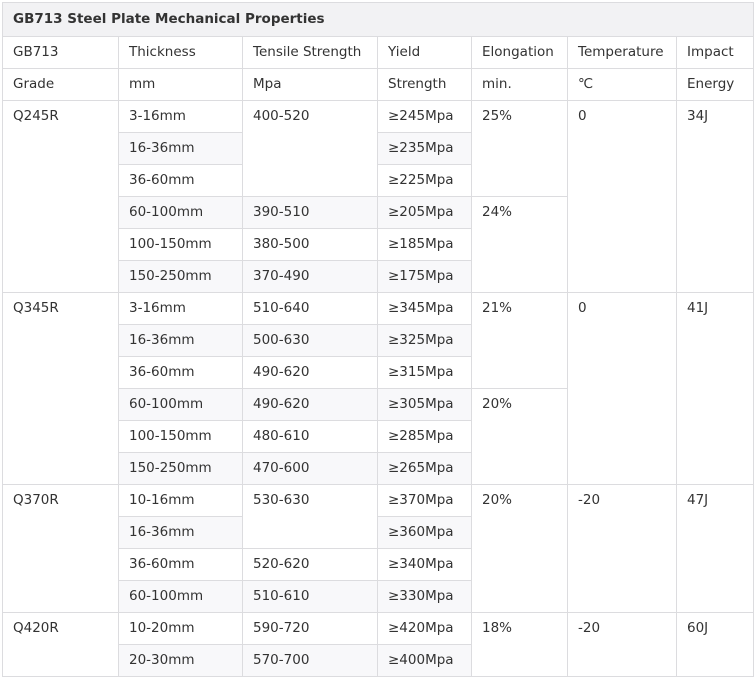 Image resolution: width=755 pixels, height=678 pixels. What do you see at coordinates (424, 500) in the screenshot?
I see `data-cell: ≥370Mpa` at bounding box center [424, 500].